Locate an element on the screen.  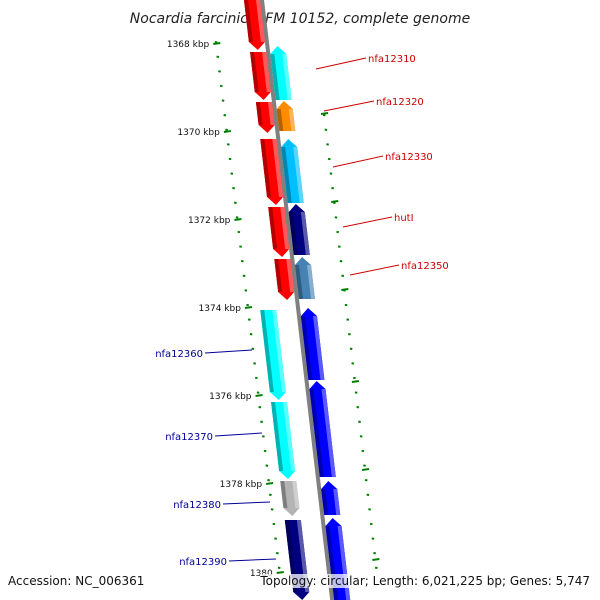
scale-label: 1378 kbp is located at coordinates (241, 485).